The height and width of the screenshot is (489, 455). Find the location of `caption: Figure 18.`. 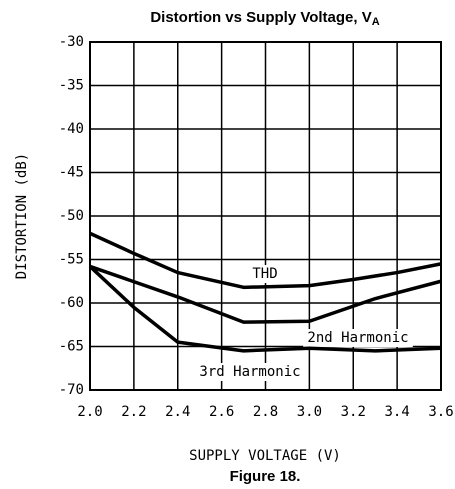

caption: Figure 18. is located at coordinates (265, 476).